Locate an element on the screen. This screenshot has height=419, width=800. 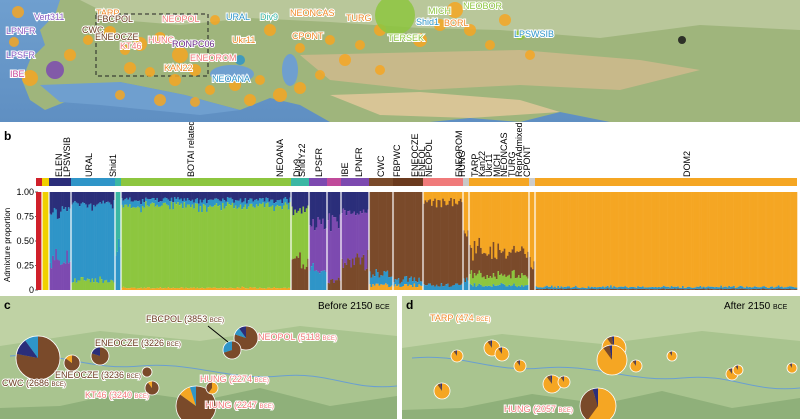
group-label: BOTAI related is located at coordinates (191, 149).